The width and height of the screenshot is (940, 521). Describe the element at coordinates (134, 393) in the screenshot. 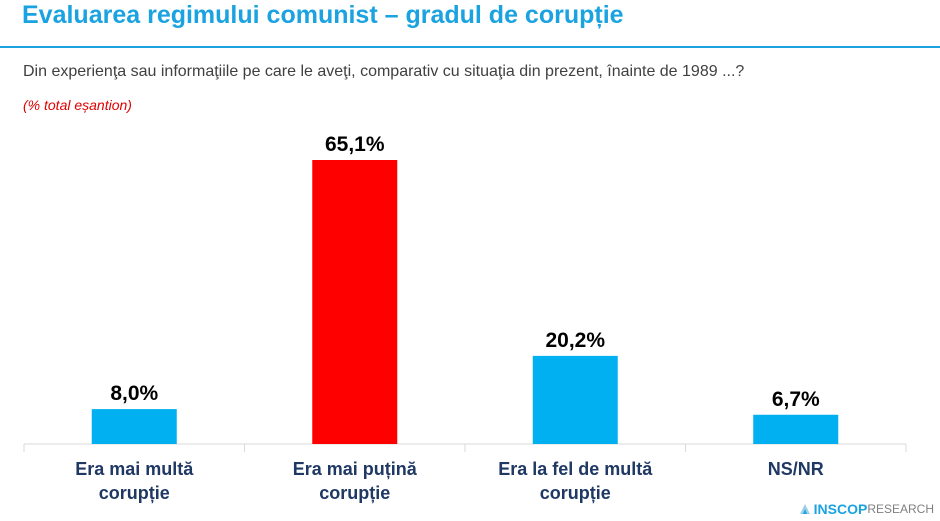

I see `data-label: 8,0%` at that location.